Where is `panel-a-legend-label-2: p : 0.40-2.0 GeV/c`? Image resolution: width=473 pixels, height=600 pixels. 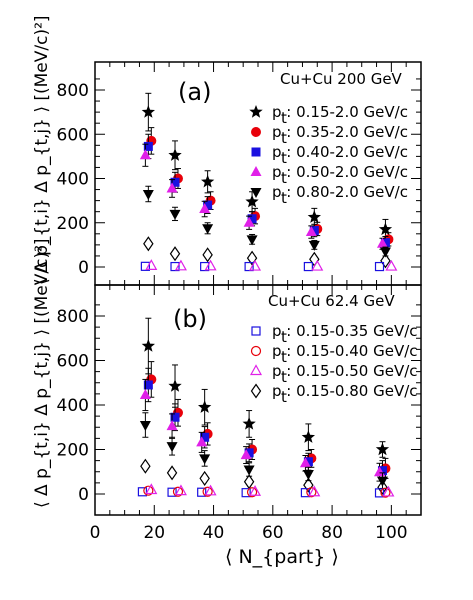
panel-a-legend-label-2: p : 0.40-2.0 GeV/c is located at coordinates (340, 152).